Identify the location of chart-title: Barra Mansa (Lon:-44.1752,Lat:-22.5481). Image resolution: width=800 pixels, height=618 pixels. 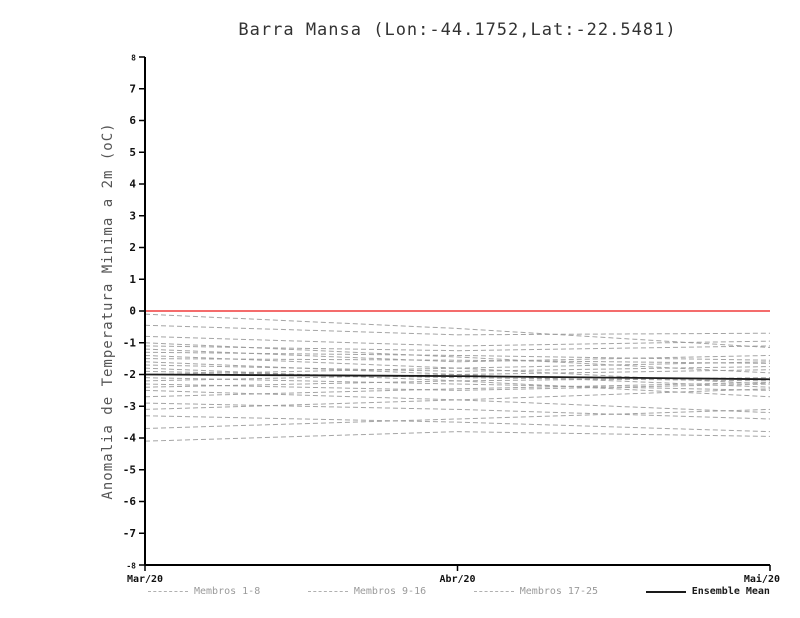
(457, 30).